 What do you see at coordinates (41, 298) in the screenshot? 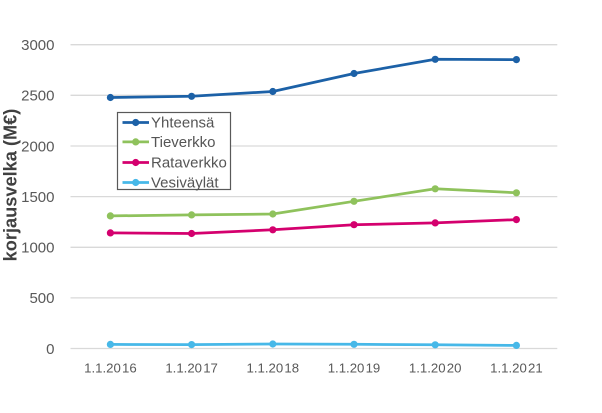
I see `svg-text: 500` at bounding box center [41, 298].